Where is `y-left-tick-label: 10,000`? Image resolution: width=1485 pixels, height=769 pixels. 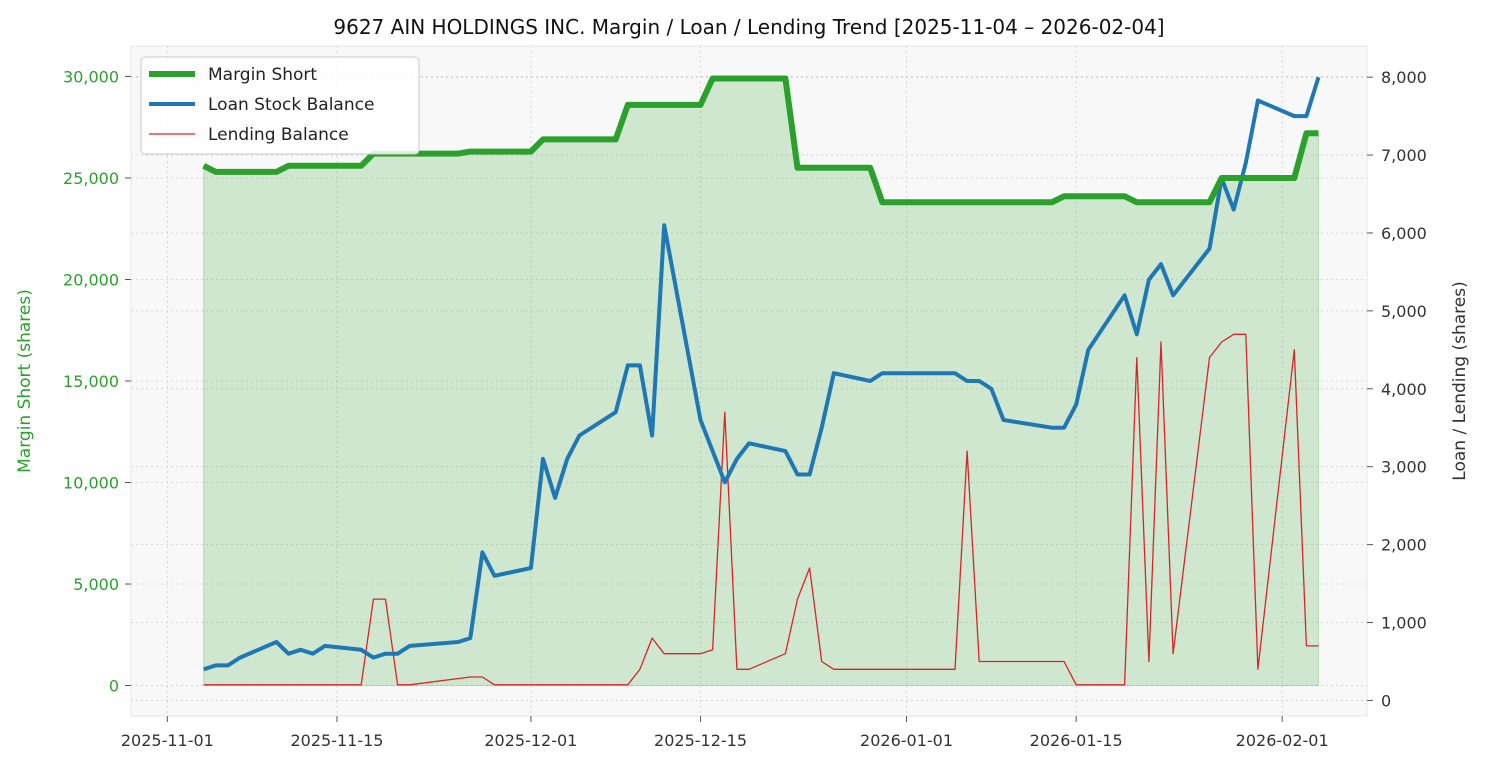
y-left-tick-label: 10,000 is located at coordinates (91, 483).